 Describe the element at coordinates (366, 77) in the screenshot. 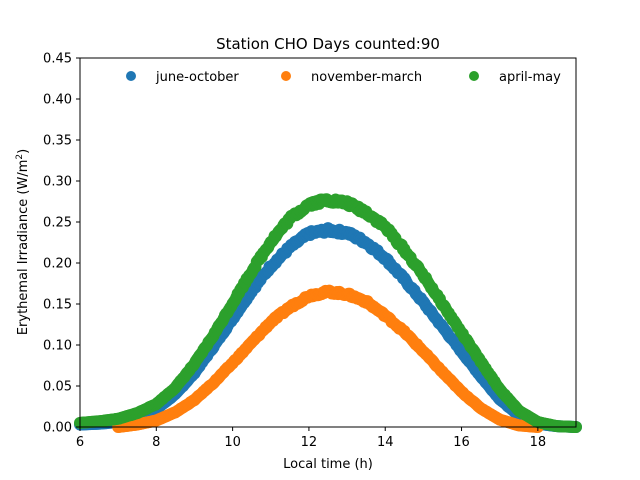

I see `legend-label: november-march` at that location.